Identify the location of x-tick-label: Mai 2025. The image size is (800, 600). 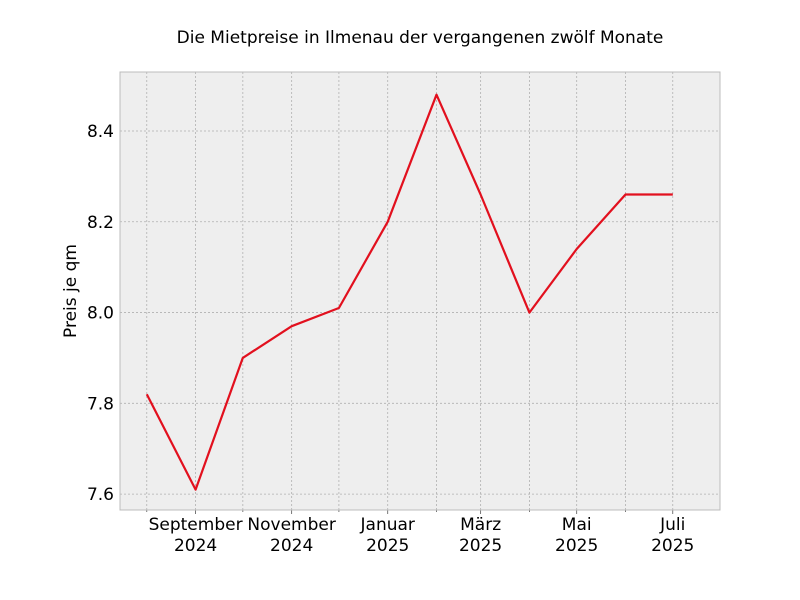
(576, 535).